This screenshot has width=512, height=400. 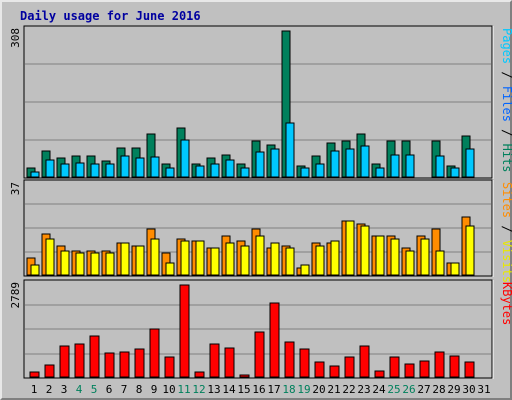 I want to click on tick-label-day-16: 16, so click(x=258, y=389).